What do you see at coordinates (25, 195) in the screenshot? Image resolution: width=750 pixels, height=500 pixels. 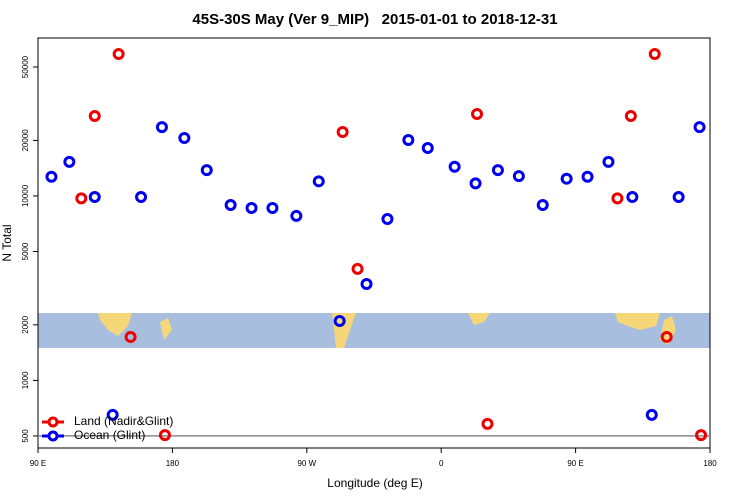 I see `y-tick-label: 10000` at bounding box center [25, 195].